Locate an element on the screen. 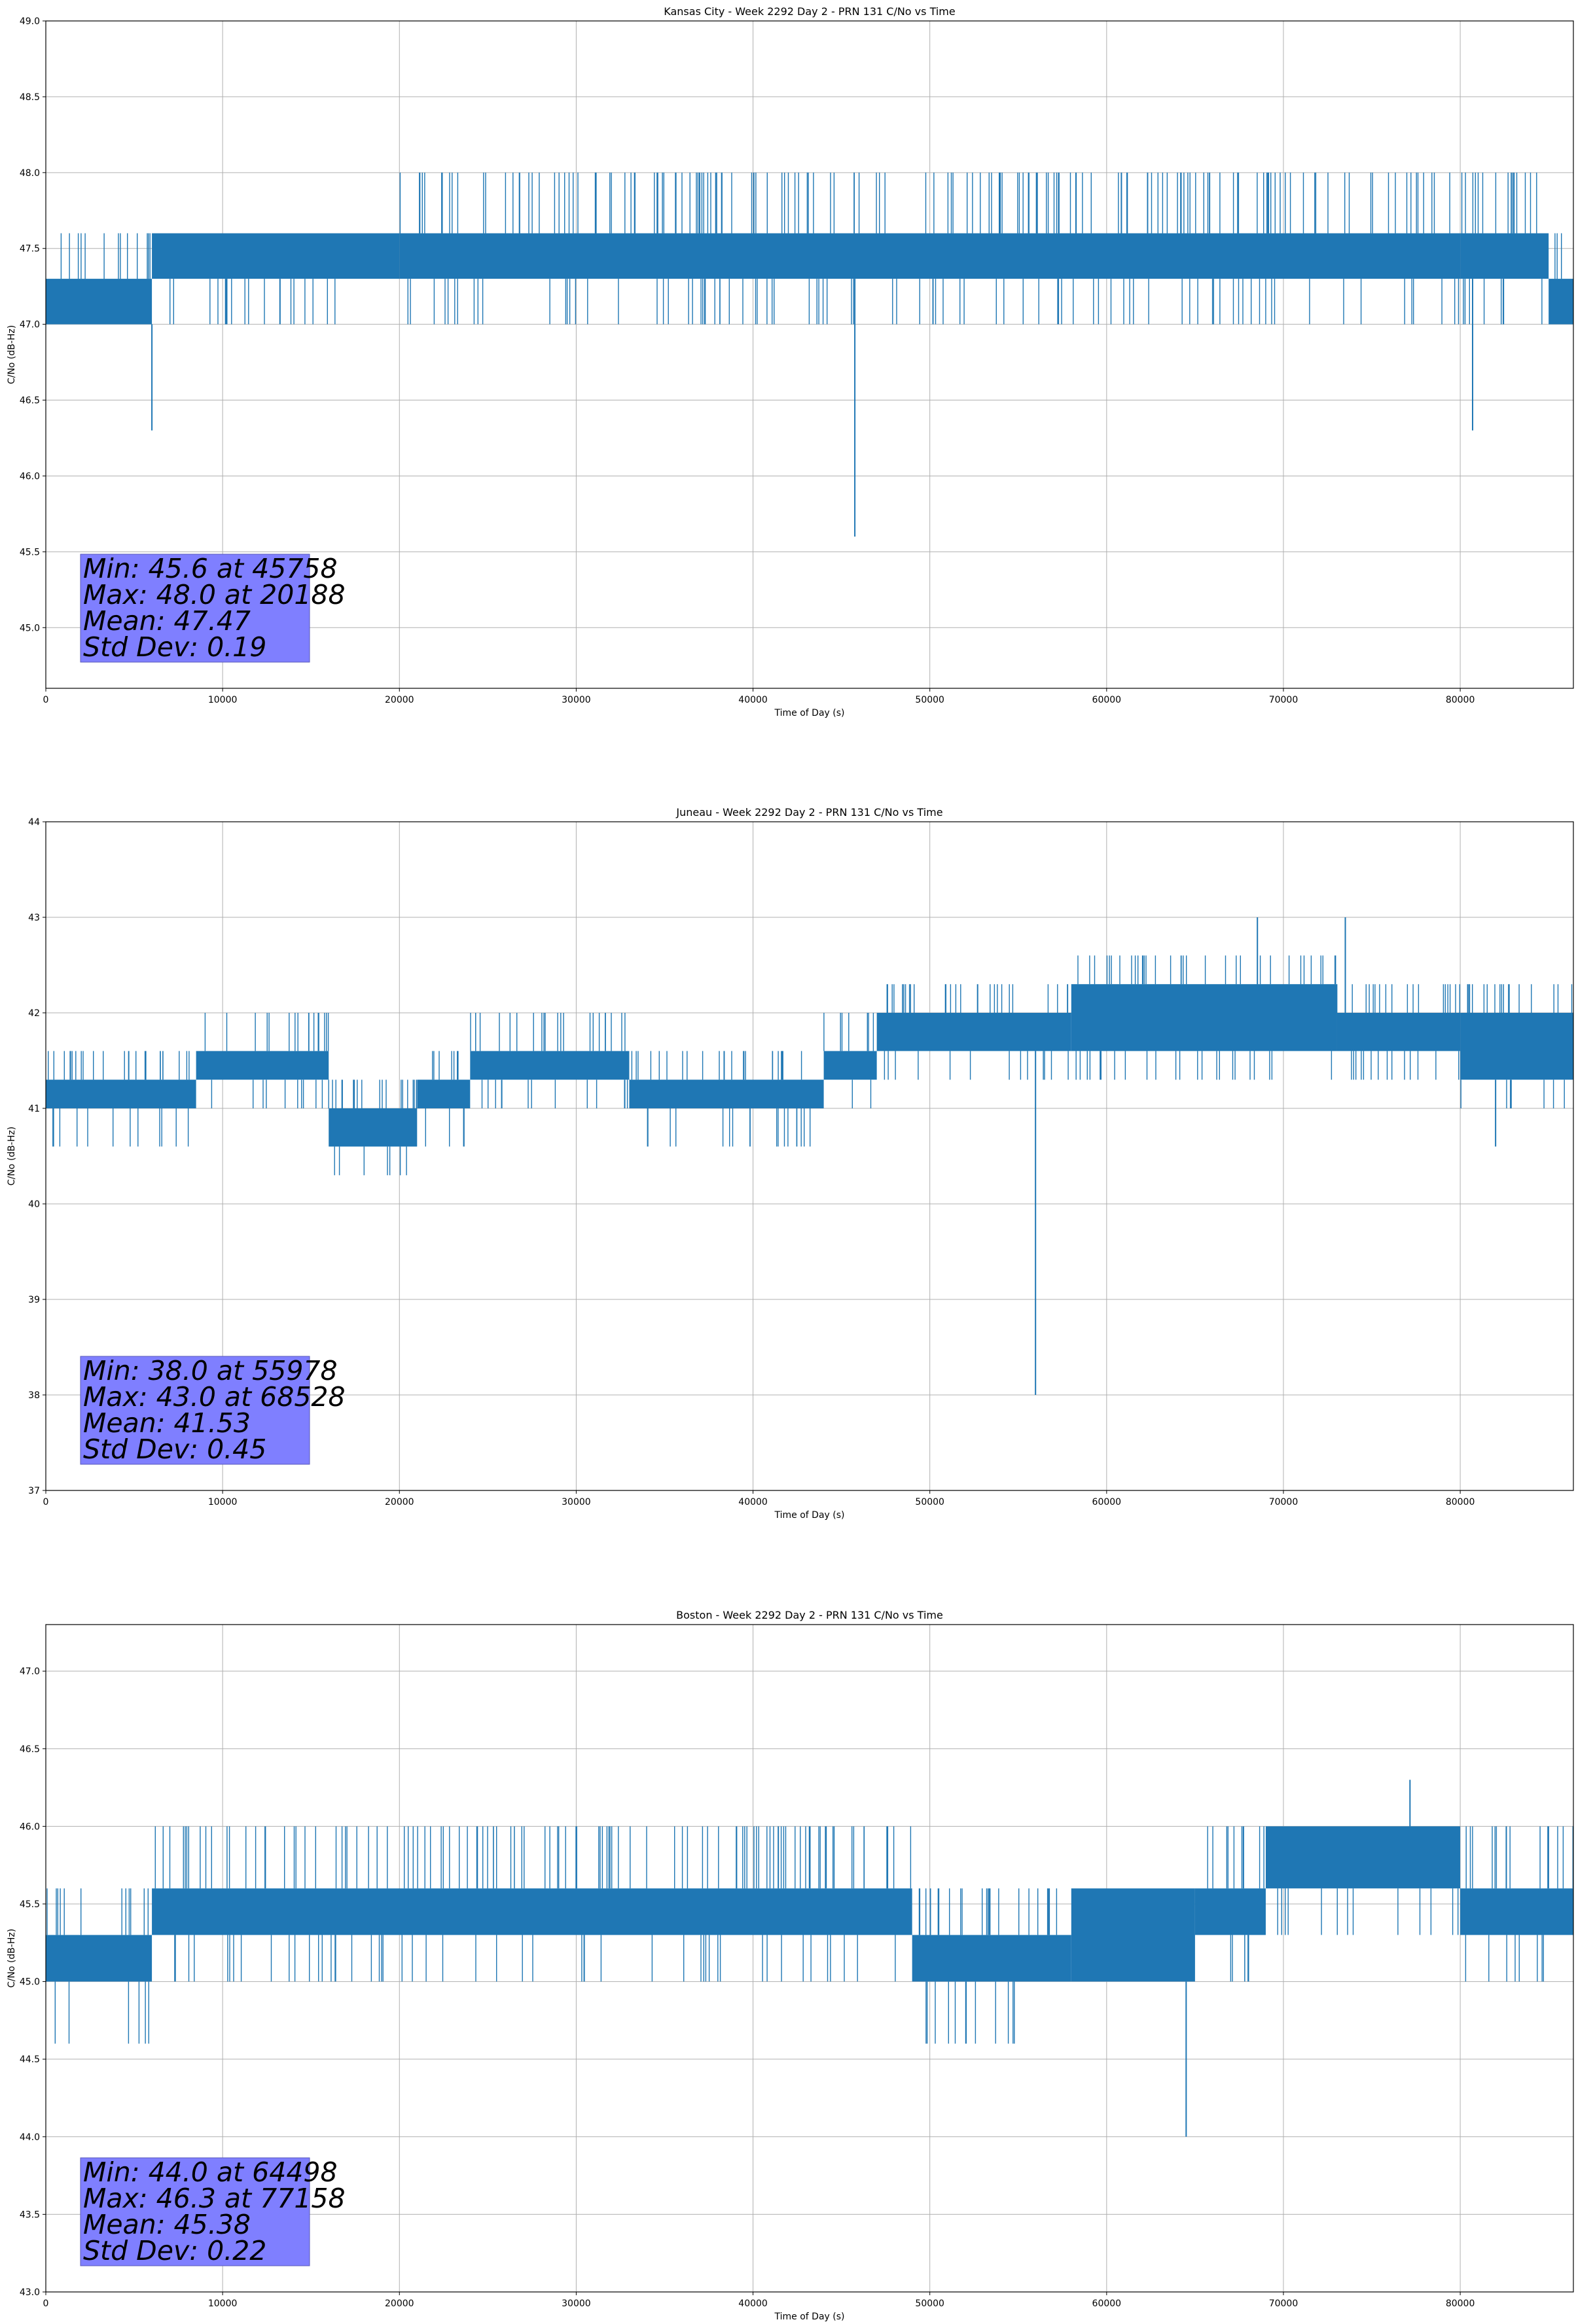 Image resolution: width=1576 pixels, height=2324 pixels. y-tick-label: 43.5 is located at coordinates (30, 2215).